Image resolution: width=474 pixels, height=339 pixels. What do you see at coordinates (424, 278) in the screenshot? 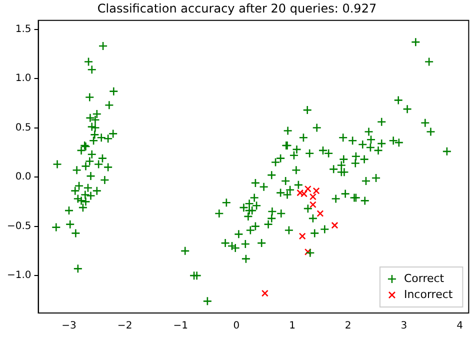
I see `legend-label: Correct` at bounding box center [424, 278].